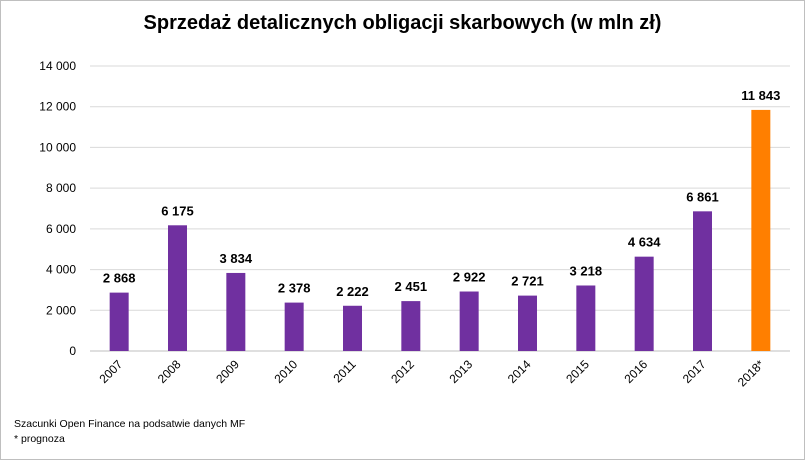  Describe the element at coordinates (61, 188) in the screenshot. I see `y-tick-label: 8 000` at that location.